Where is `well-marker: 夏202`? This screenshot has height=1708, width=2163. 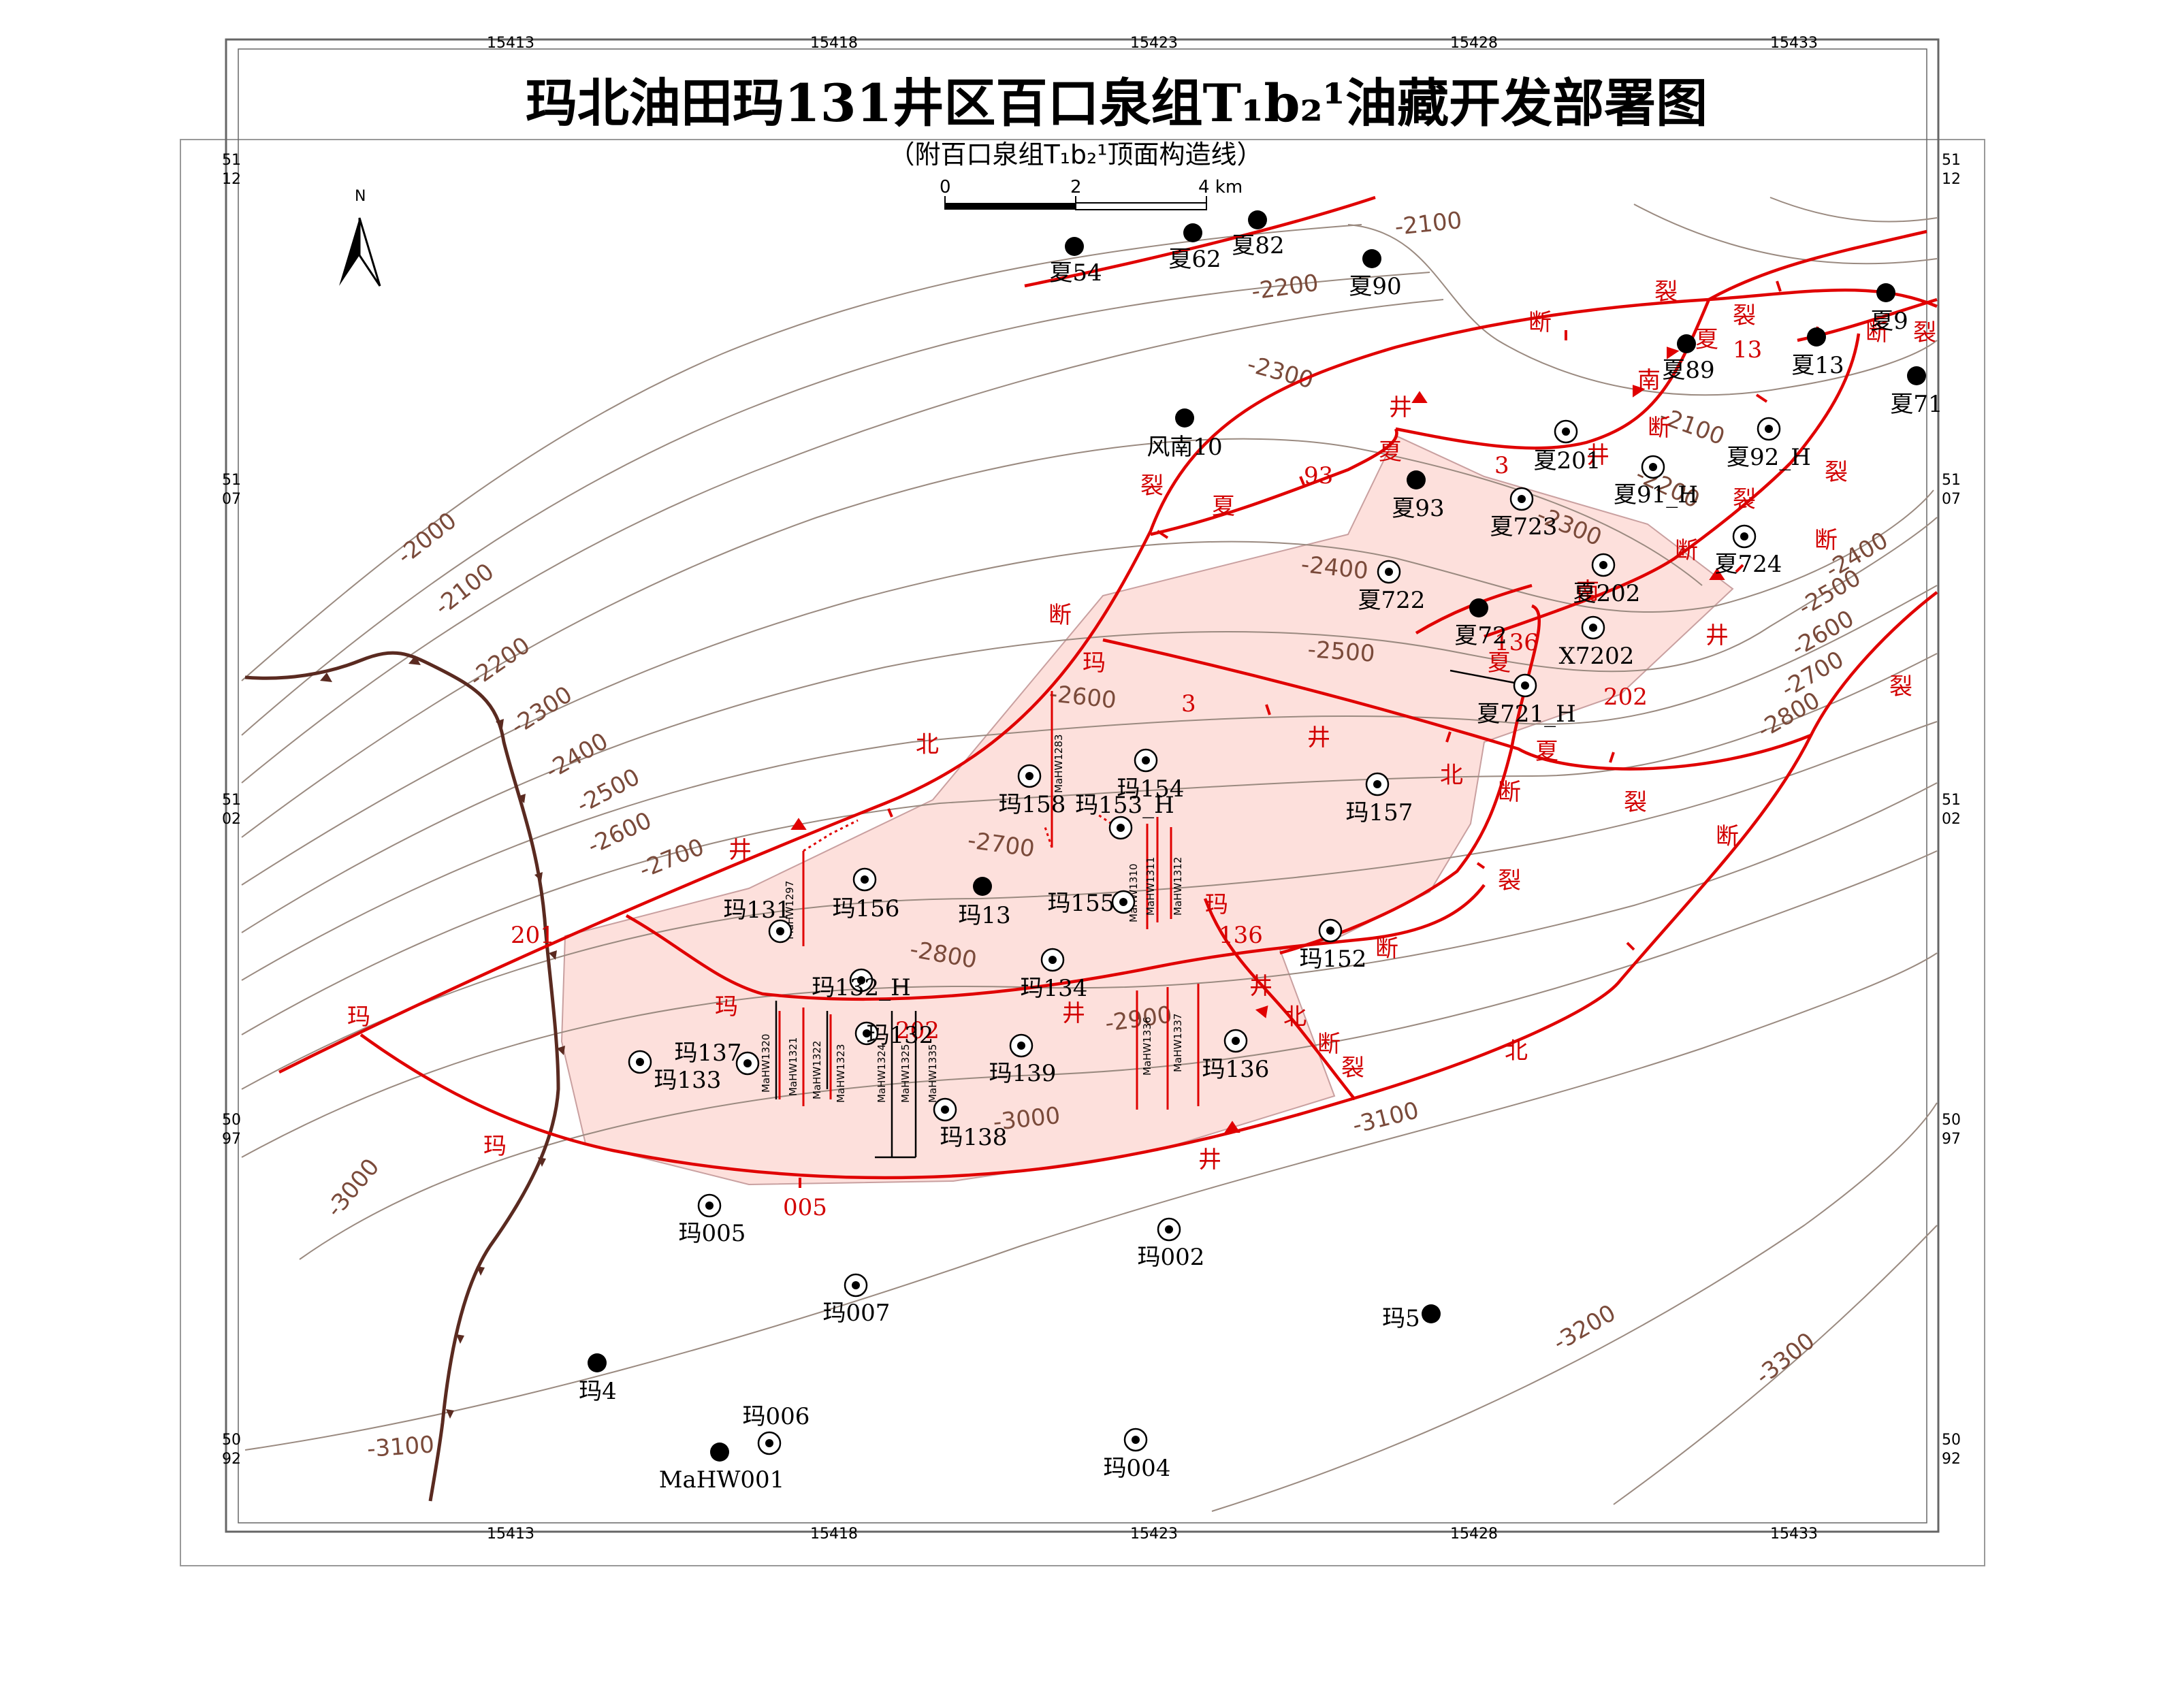 well-marker: 夏202 is located at coordinates (1607, 580).